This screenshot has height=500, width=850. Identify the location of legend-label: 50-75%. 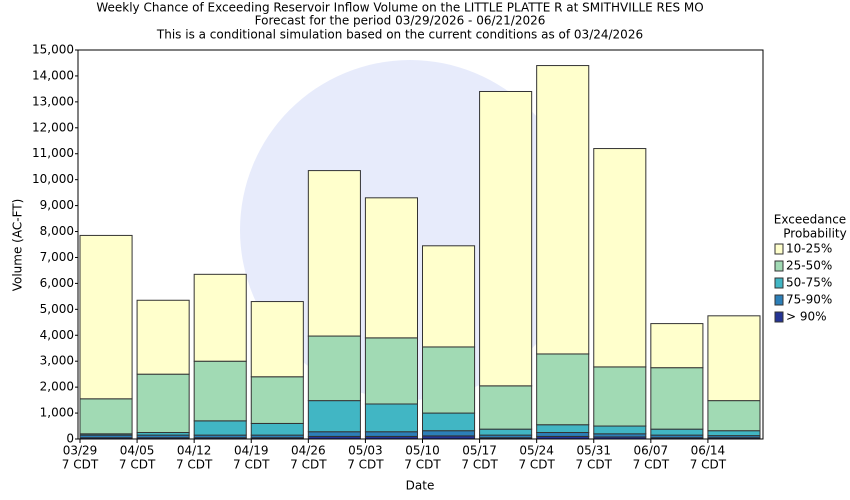
(809, 283).